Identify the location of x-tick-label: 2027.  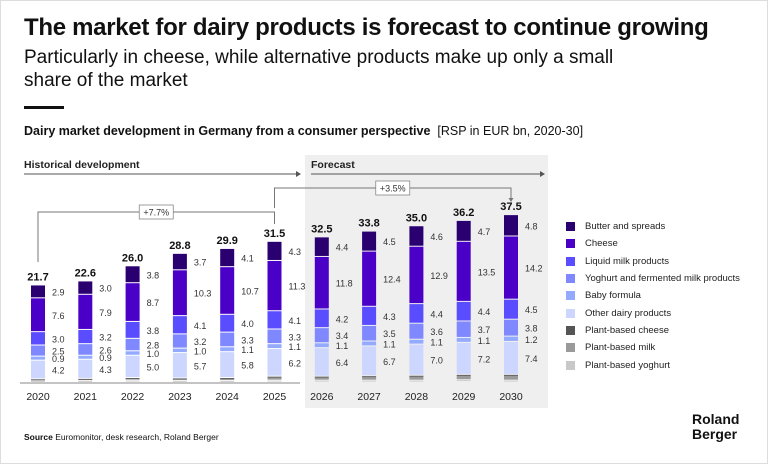
(369, 397).